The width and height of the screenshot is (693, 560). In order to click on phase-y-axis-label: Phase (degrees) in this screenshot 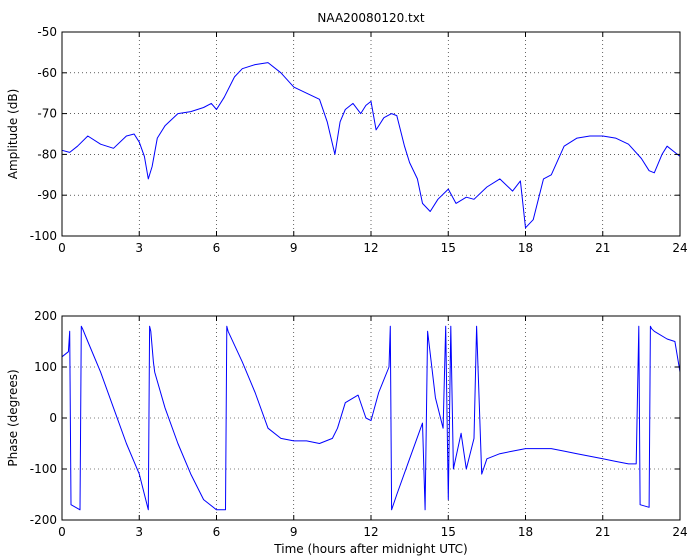, I will do `click(13, 417)`.